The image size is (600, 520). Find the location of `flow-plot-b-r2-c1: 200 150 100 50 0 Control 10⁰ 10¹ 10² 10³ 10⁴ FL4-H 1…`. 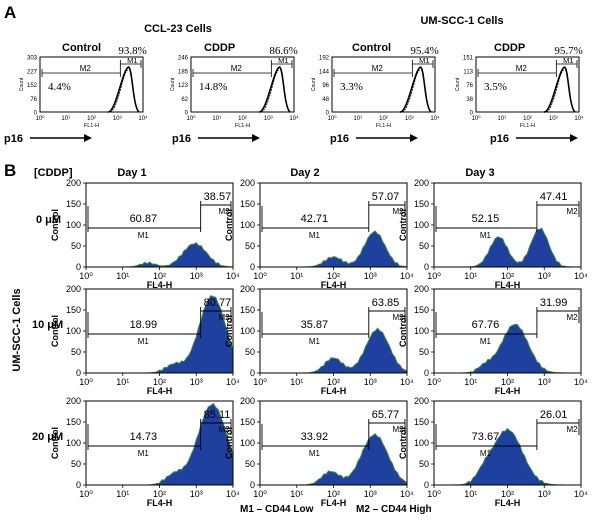

flow-plot-b-r2-c1: 200 150 100 50 0 Control 10⁰ 10¹ 10² 10³ 10⁴ FL4-H 1… is located at coordinates (145, 340).